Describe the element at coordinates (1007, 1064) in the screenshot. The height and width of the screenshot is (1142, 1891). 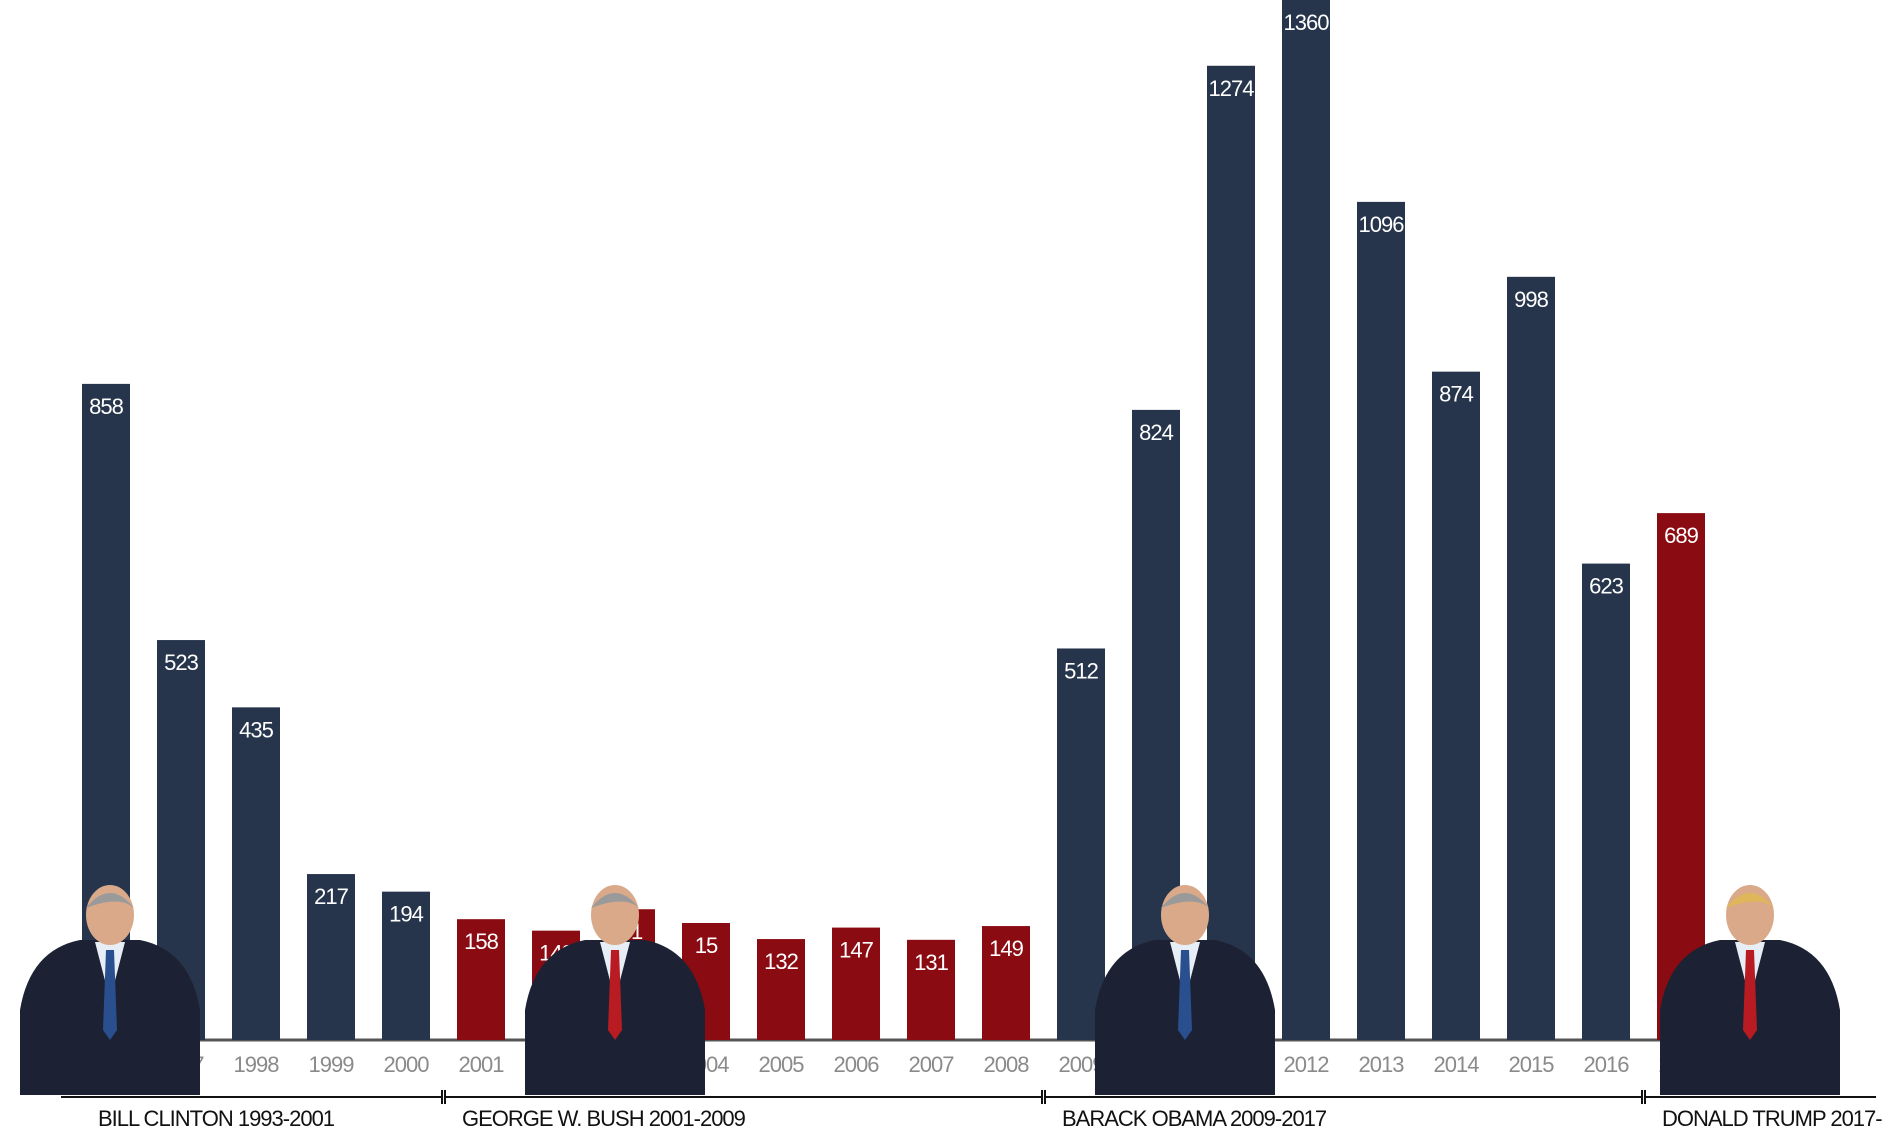
I see `year-label-2008: 2008` at that location.